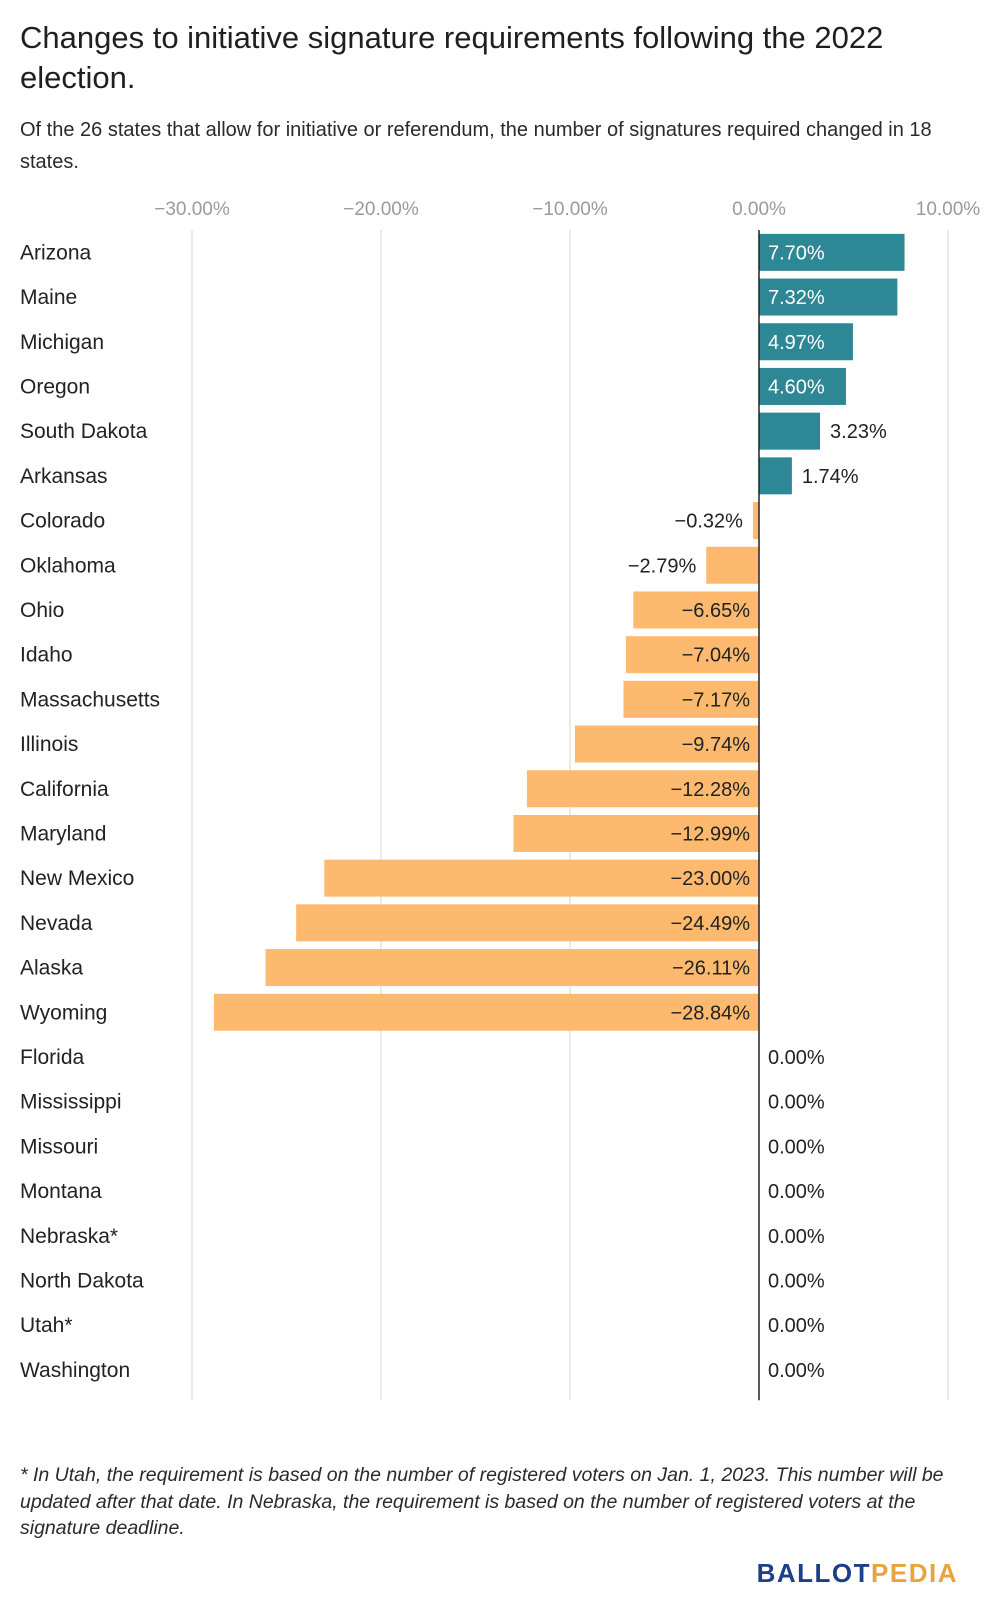 This screenshot has width=988, height=1600. What do you see at coordinates (709, 522) in the screenshot?
I see `value-label: −0.32%` at bounding box center [709, 522].